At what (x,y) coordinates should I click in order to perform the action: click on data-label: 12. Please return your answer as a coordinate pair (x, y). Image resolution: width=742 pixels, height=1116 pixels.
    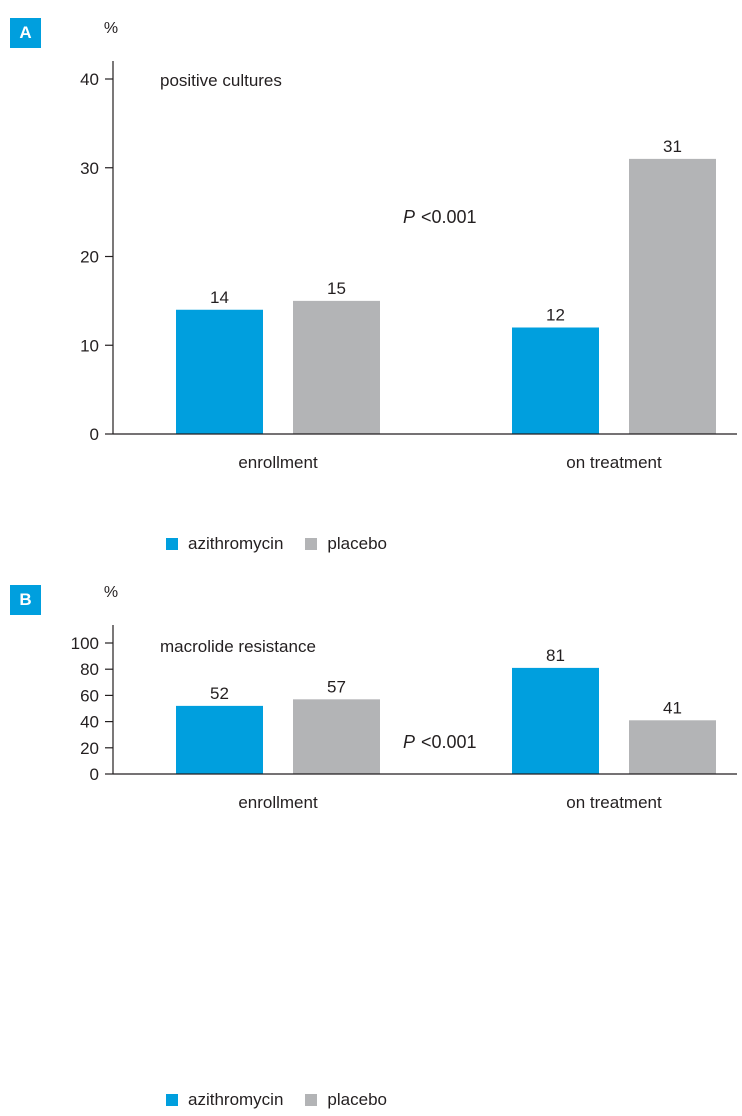
    Looking at the image, I should click on (555, 315).